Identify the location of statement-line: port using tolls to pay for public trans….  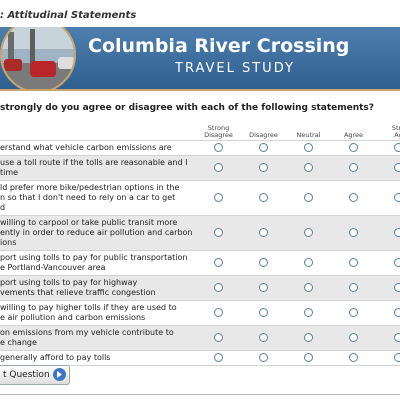
(94, 257).